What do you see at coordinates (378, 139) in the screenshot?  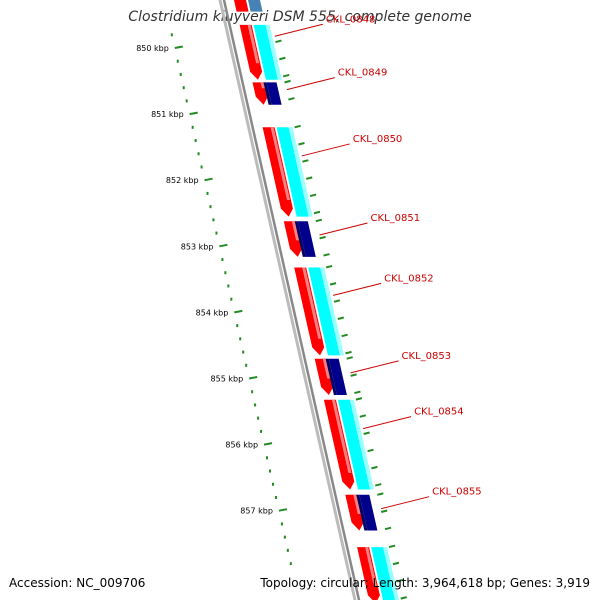 I see `gene-label: CKL_0850` at bounding box center [378, 139].